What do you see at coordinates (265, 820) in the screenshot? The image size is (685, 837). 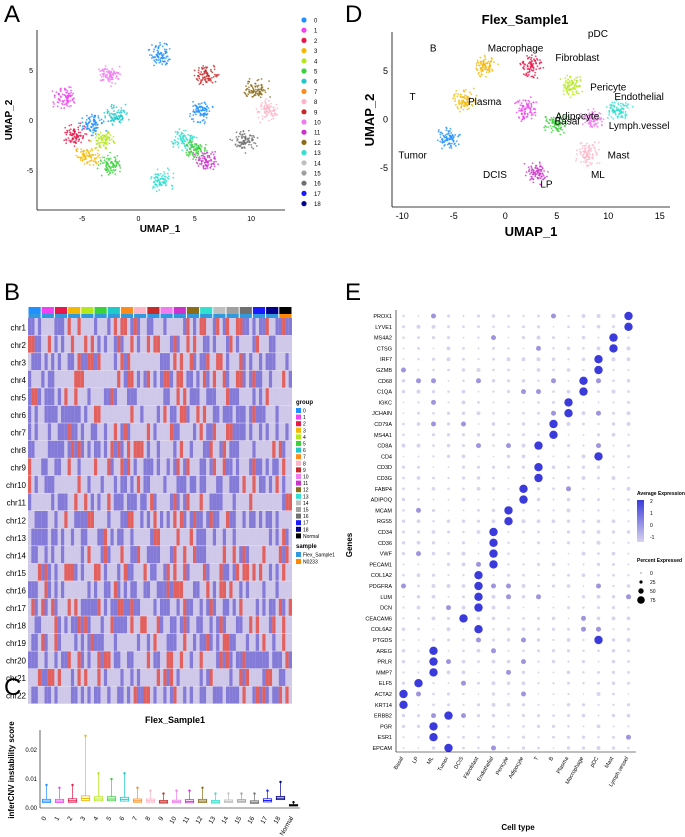 I see `boxplot-xtick: 17` at bounding box center [265, 820].